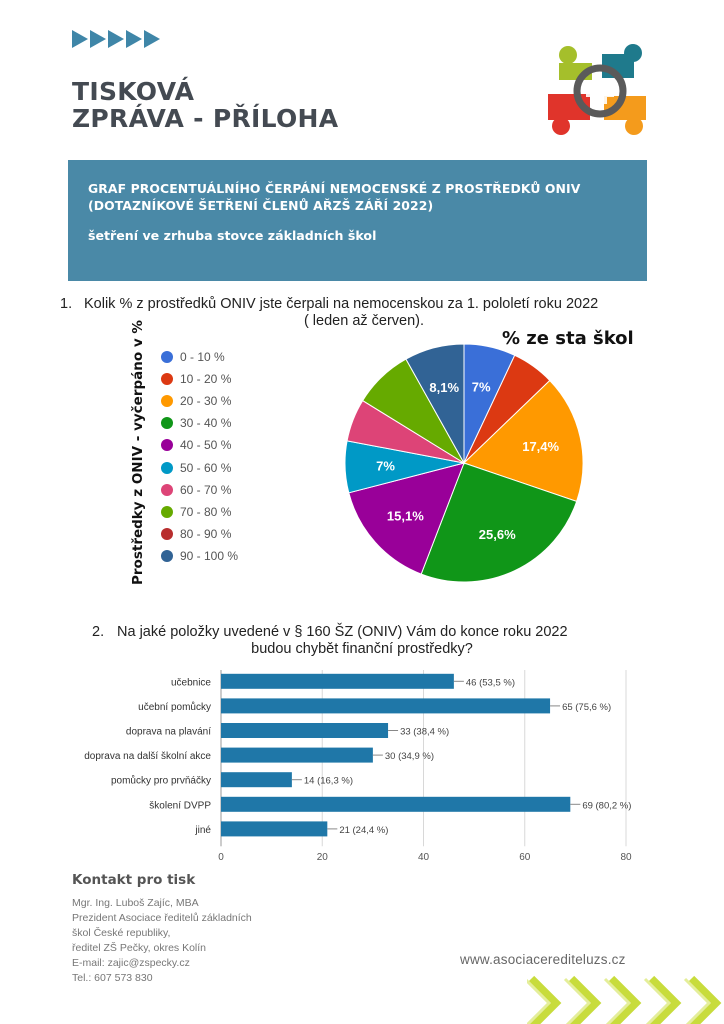 The height and width of the screenshot is (1024, 724). Describe the element at coordinates (624, 999) in the screenshot. I see `chevron-decoration-icon` at that location.